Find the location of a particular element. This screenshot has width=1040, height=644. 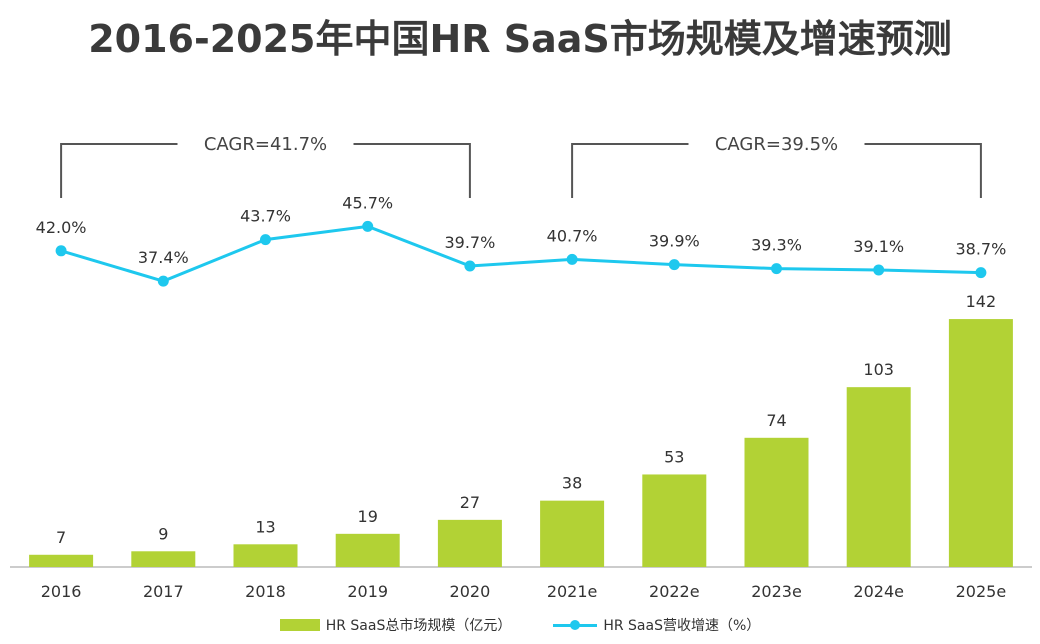

legend-item-line: HR SaaS营收增速（%） is located at coordinates (656, 625).